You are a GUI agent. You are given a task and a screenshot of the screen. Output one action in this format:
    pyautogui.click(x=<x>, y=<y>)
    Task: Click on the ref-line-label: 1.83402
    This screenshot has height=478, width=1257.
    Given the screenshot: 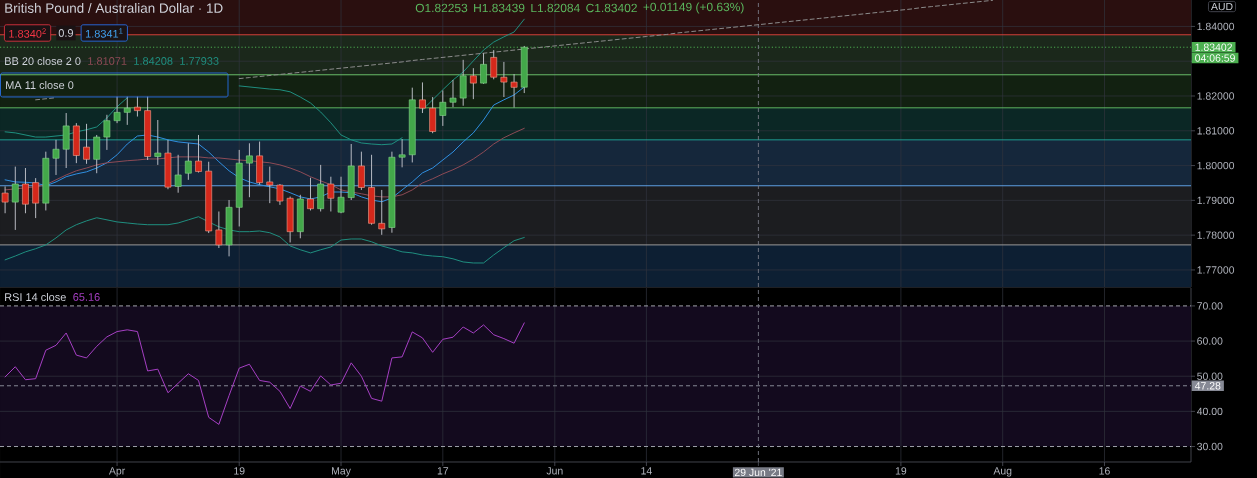 What is the action you would take?
    pyautogui.click(x=1213, y=47)
    